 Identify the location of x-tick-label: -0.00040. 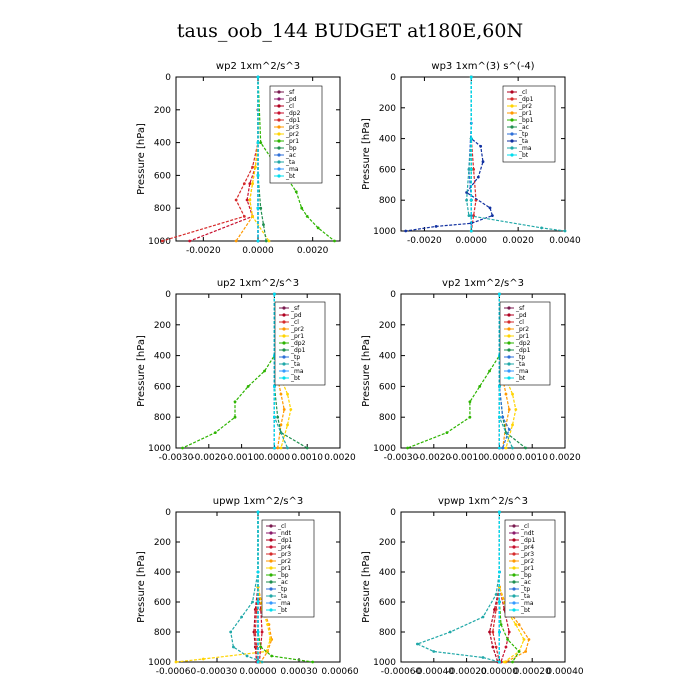
(434, 672).